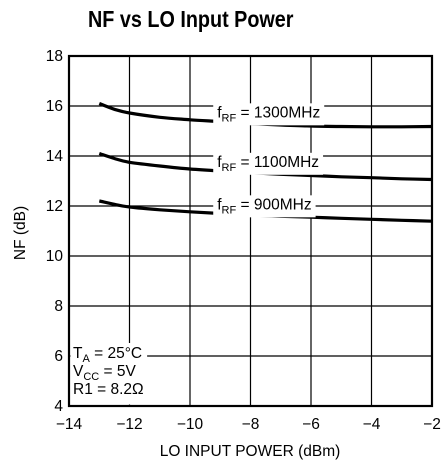  What do you see at coordinates (129, 424) in the screenshot?
I see `x-tick-label: −12` at bounding box center [129, 424].